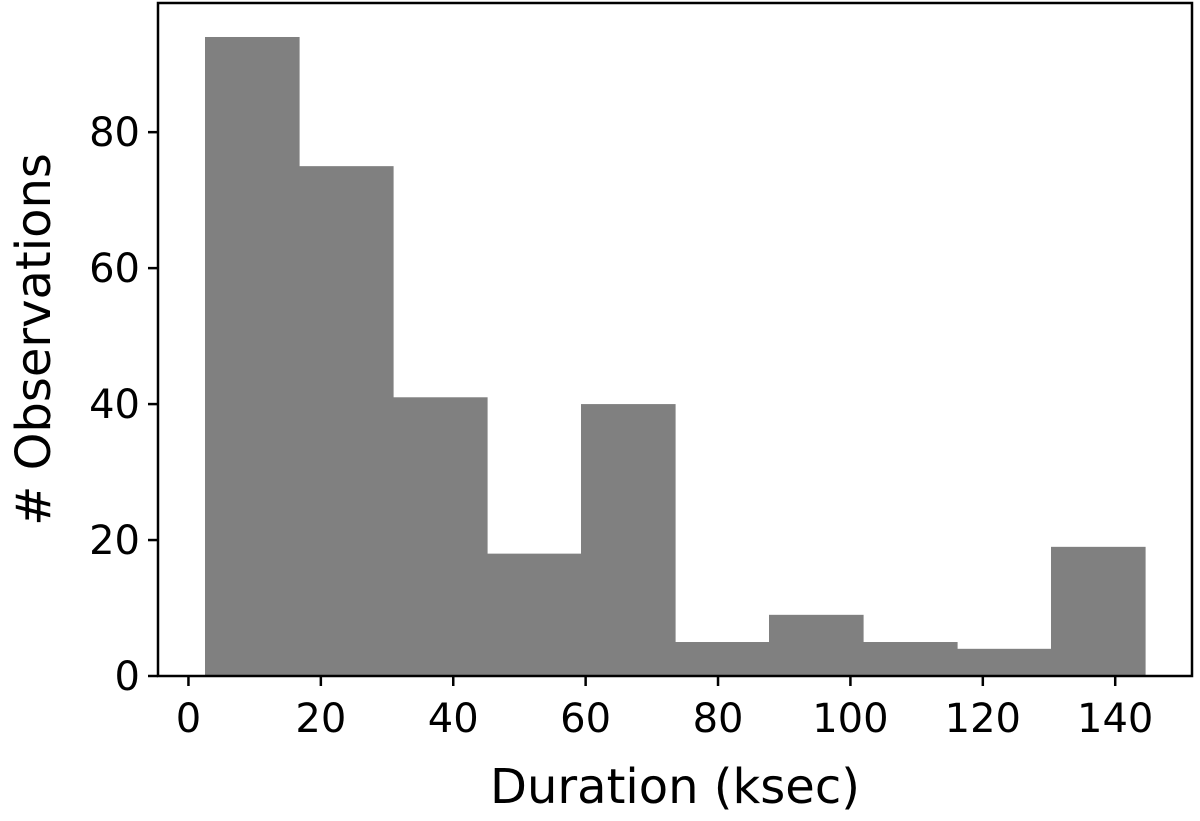  Describe the element at coordinates (1115, 719) in the screenshot. I see `x-tick-label: 140` at that location.